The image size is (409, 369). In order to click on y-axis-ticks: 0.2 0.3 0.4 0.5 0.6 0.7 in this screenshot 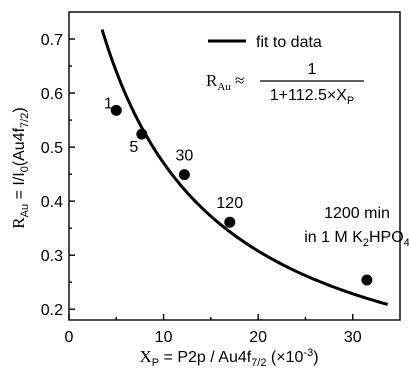, I will do `click(58, 175)`.